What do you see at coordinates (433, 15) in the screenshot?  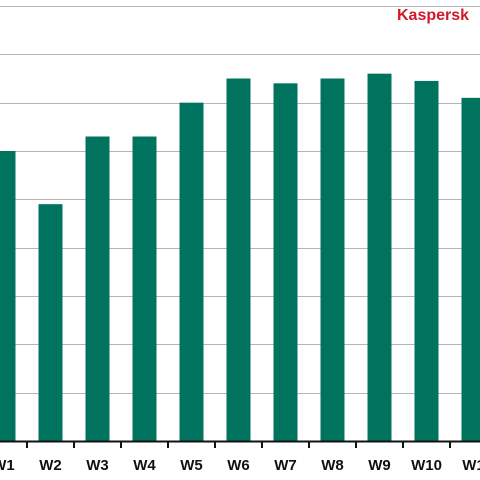 I see `brand-watermark: Kaspersk` at bounding box center [433, 15].